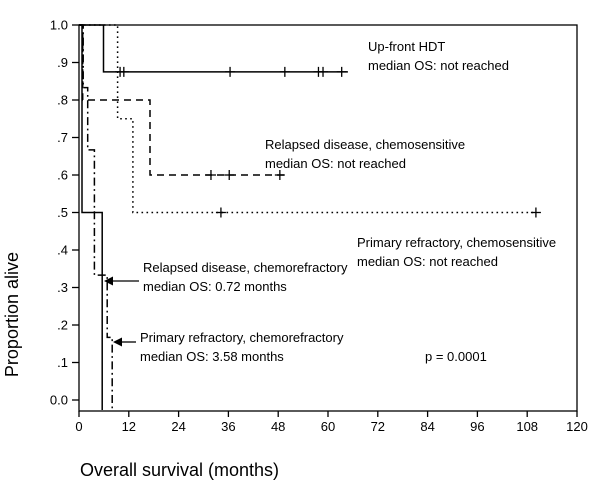  Describe the element at coordinates (129, 426) in the screenshot. I see `x-tick-label: 12` at that location.